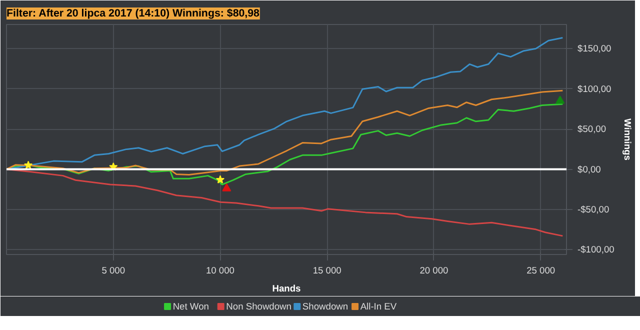  What do you see at coordinates (589, 169) in the screenshot?
I see `y-tick-label: $0,00` at bounding box center [589, 169].